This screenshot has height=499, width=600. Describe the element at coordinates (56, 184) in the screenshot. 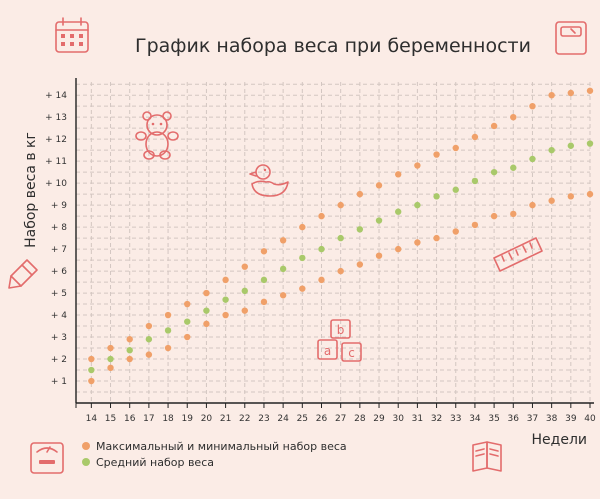

I see `y-tick-label: + 10` at that location.